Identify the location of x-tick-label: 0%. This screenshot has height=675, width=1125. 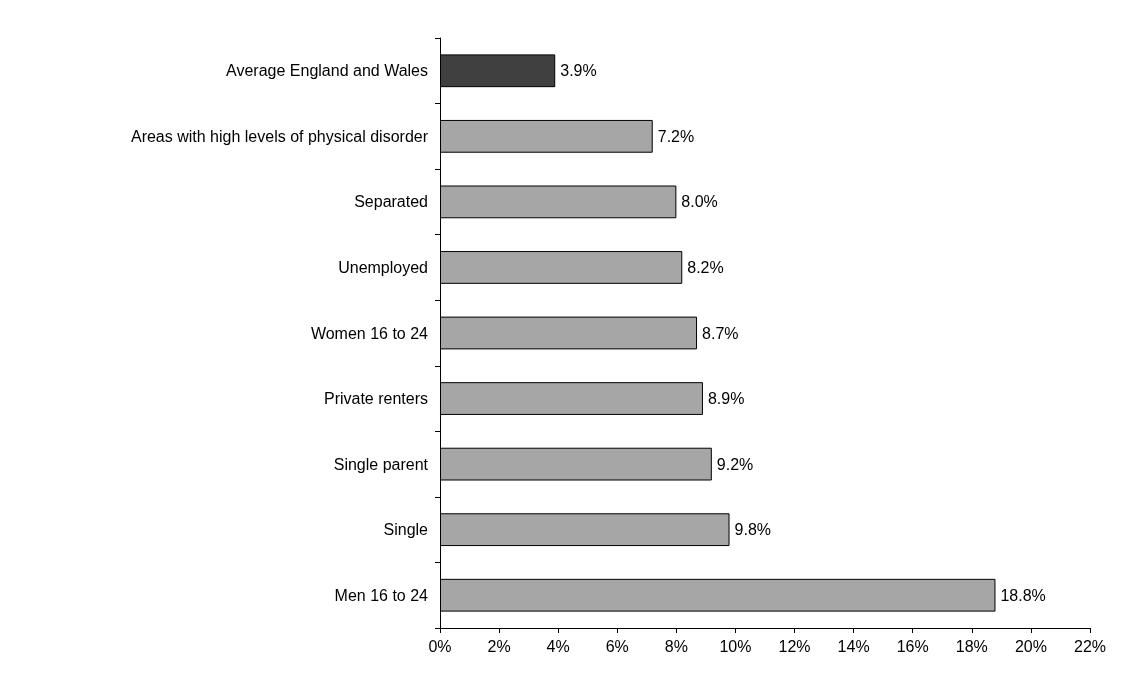
(440, 646).